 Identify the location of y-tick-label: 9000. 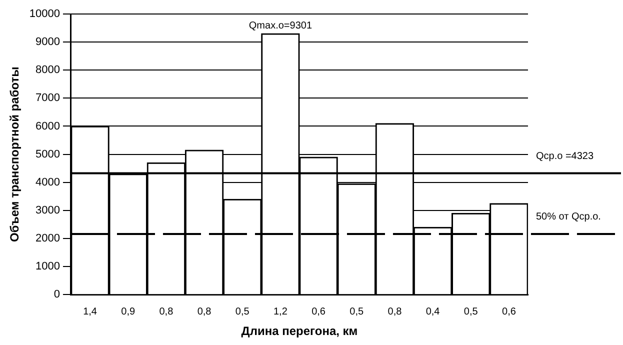
(48, 42).